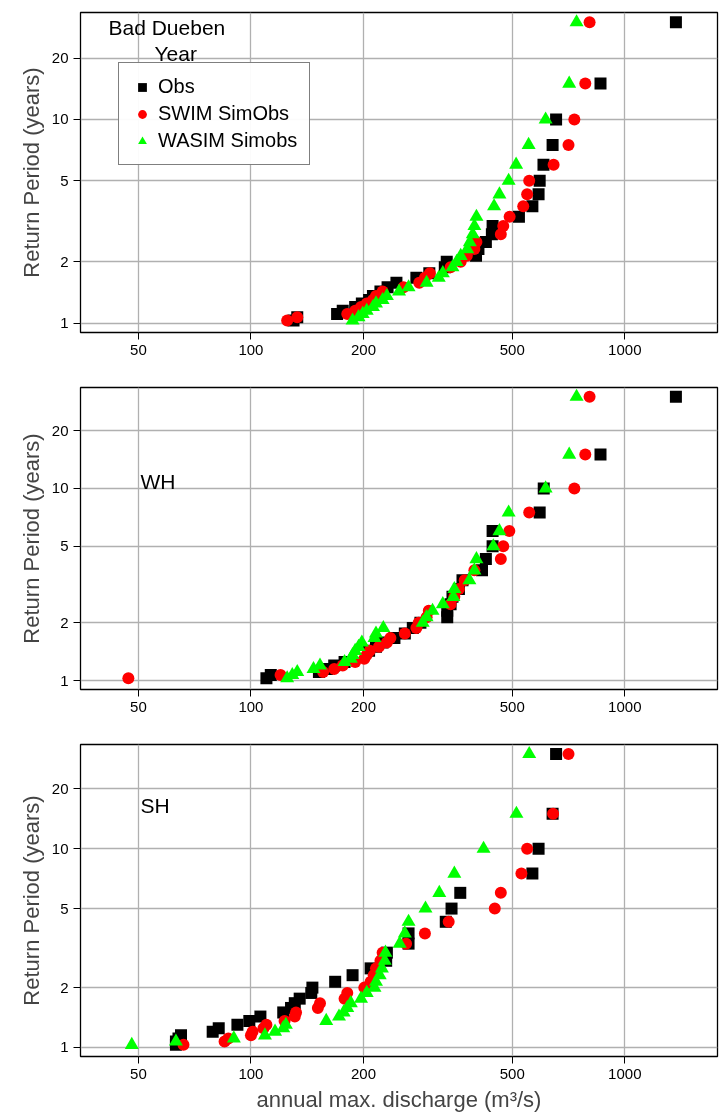  I want to click on x-axis-title: annual max. discharge (m³/s), so click(399, 1099).